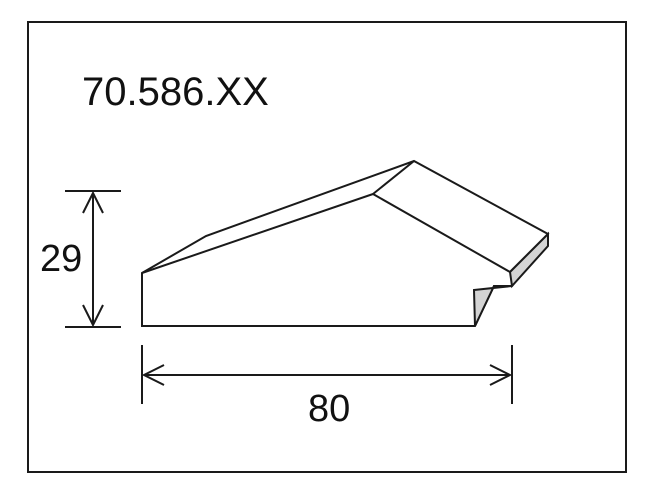 This screenshot has width=650, height=496. Describe the element at coordinates (93, 202) in the screenshot. I see `height-arrow-top` at that location.